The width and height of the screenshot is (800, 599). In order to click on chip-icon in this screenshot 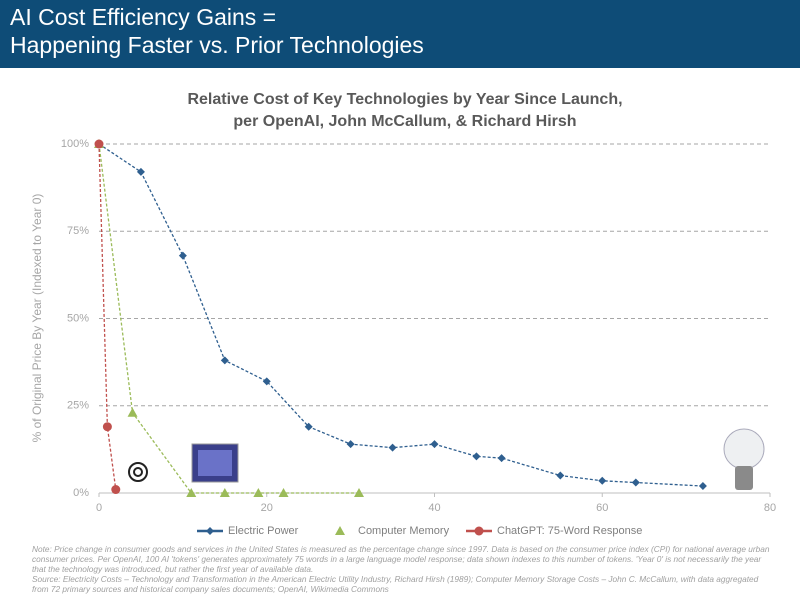, I will do `click(215, 463)`.